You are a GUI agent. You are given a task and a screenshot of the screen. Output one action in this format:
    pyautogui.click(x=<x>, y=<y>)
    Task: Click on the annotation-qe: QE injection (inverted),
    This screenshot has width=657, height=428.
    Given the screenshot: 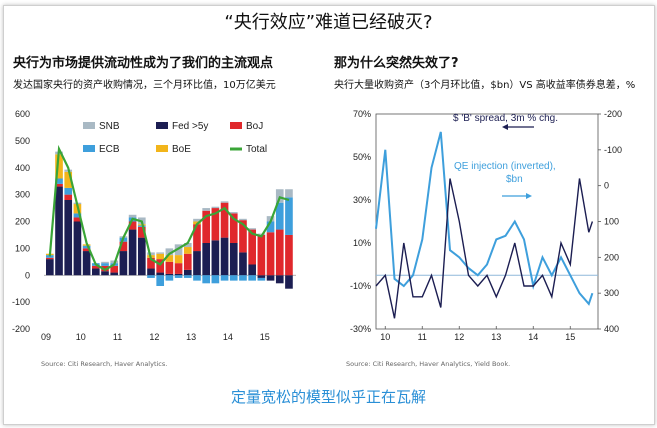 What is the action you would take?
    pyautogui.click(x=505, y=166)
    